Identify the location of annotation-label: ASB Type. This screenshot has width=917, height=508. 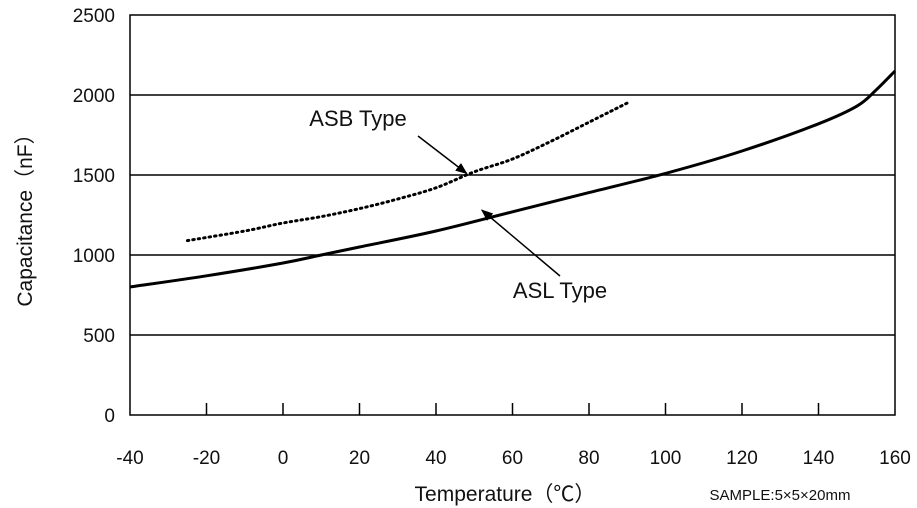
(357, 118).